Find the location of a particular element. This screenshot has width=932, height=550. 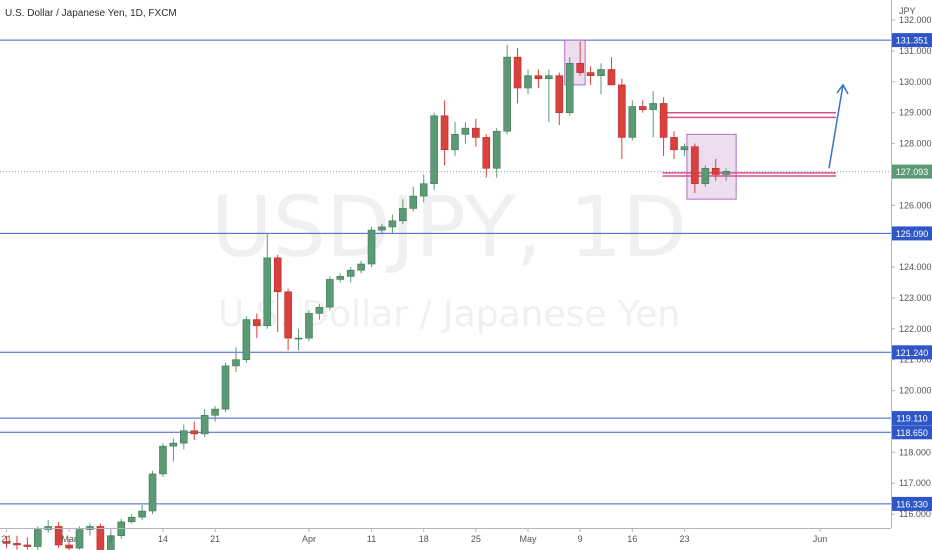

price-tick-label: 129.000 is located at coordinates (915, 113).